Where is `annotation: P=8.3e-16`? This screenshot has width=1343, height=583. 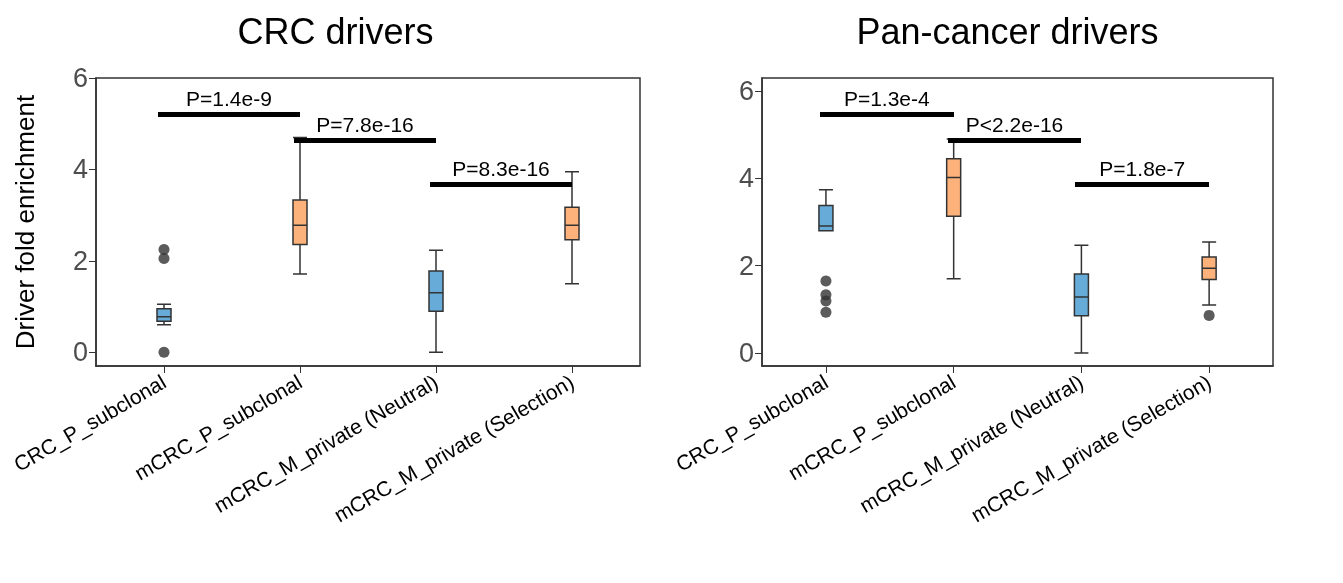 annotation: P=8.3e-16 is located at coordinates (501, 169).